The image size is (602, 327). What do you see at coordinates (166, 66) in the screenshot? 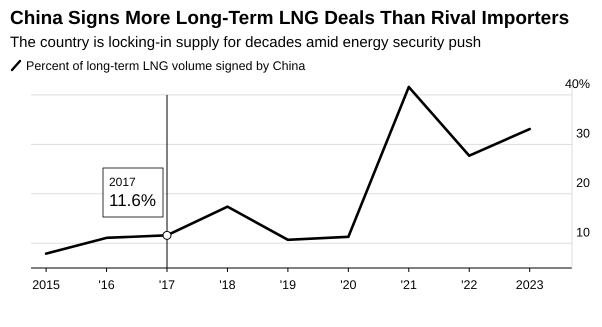
I see `legend-label: Percent of long-term LNG volume signed by China` at bounding box center [166, 66].